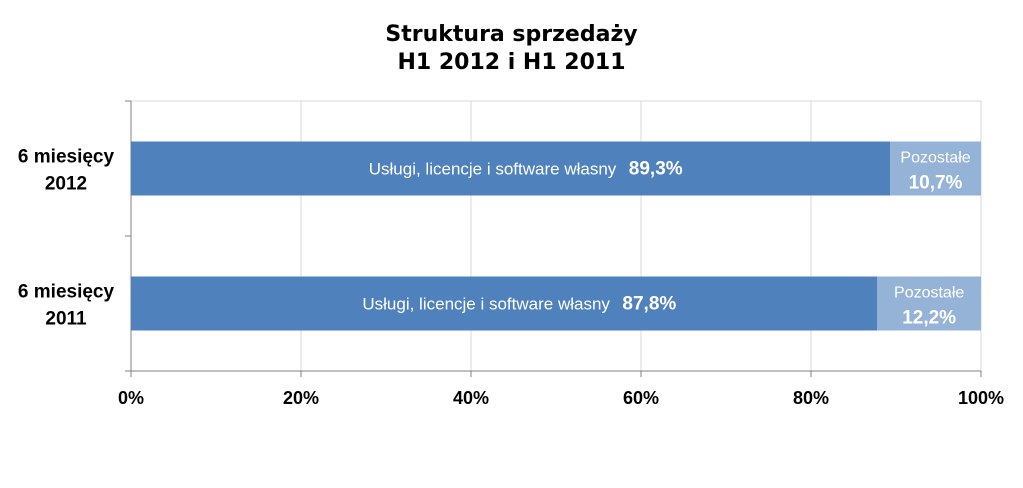 This screenshot has width=1023, height=488. What do you see at coordinates (981, 398) in the screenshot?
I see `x-tick-label: 100%` at bounding box center [981, 398].